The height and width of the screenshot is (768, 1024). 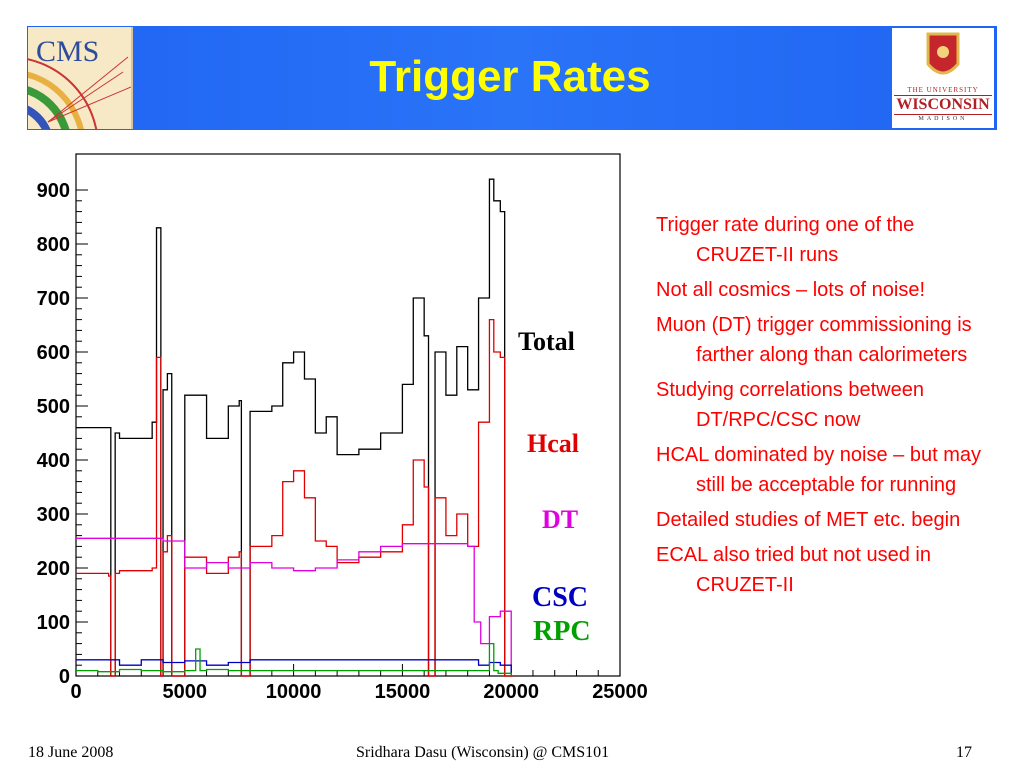 What do you see at coordinates (943, 119) in the screenshot?
I see `logo-line-3: MADISON` at bounding box center [943, 119].